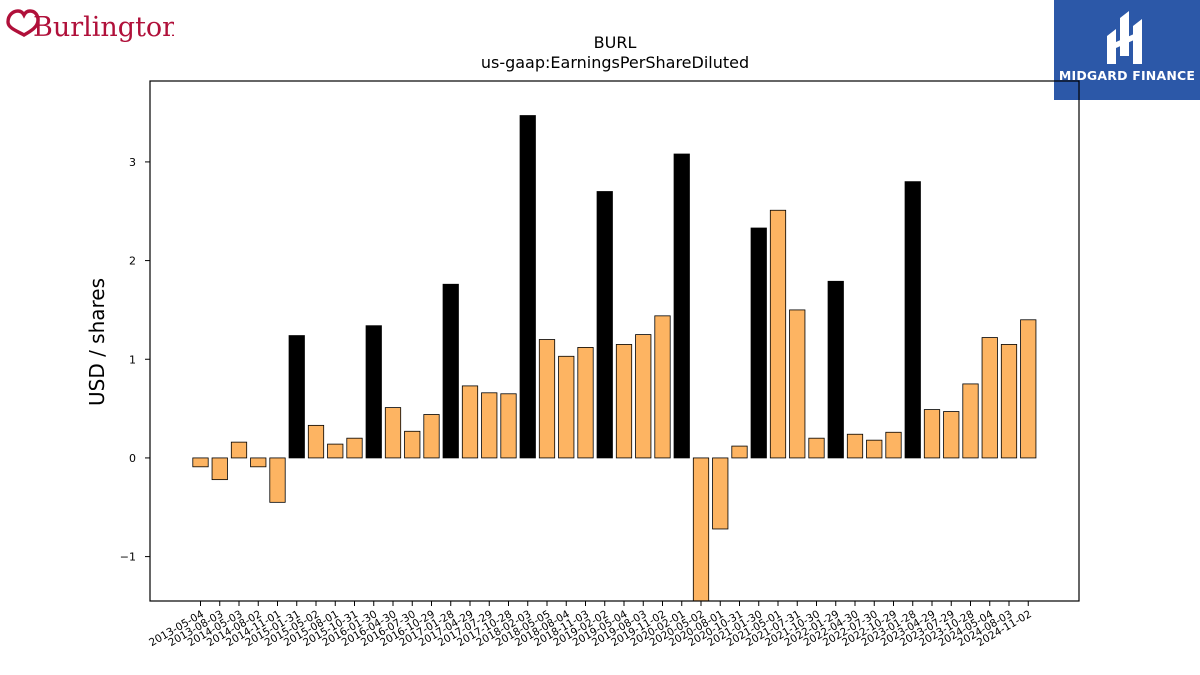 The image size is (1200, 675). What do you see at coordinates (132, 261) in the screenshot?
I see `y-tick-label: 2` at bounding box center [132, 261].